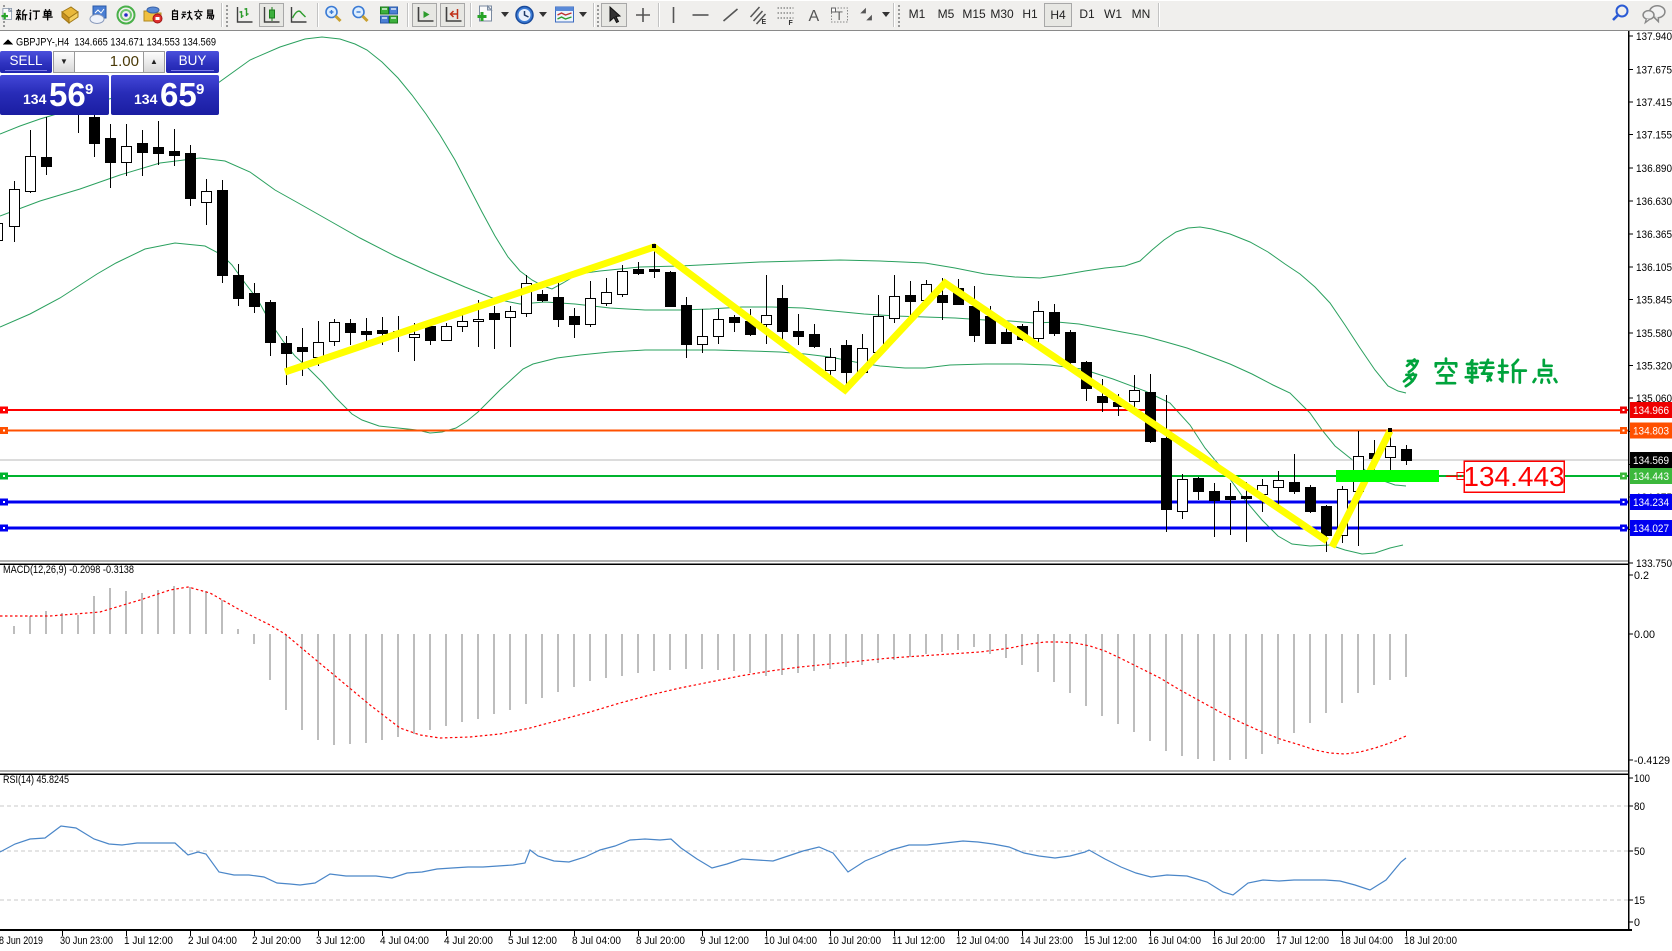  I want to click on svg-text: 135.320, so click(1654, 367).